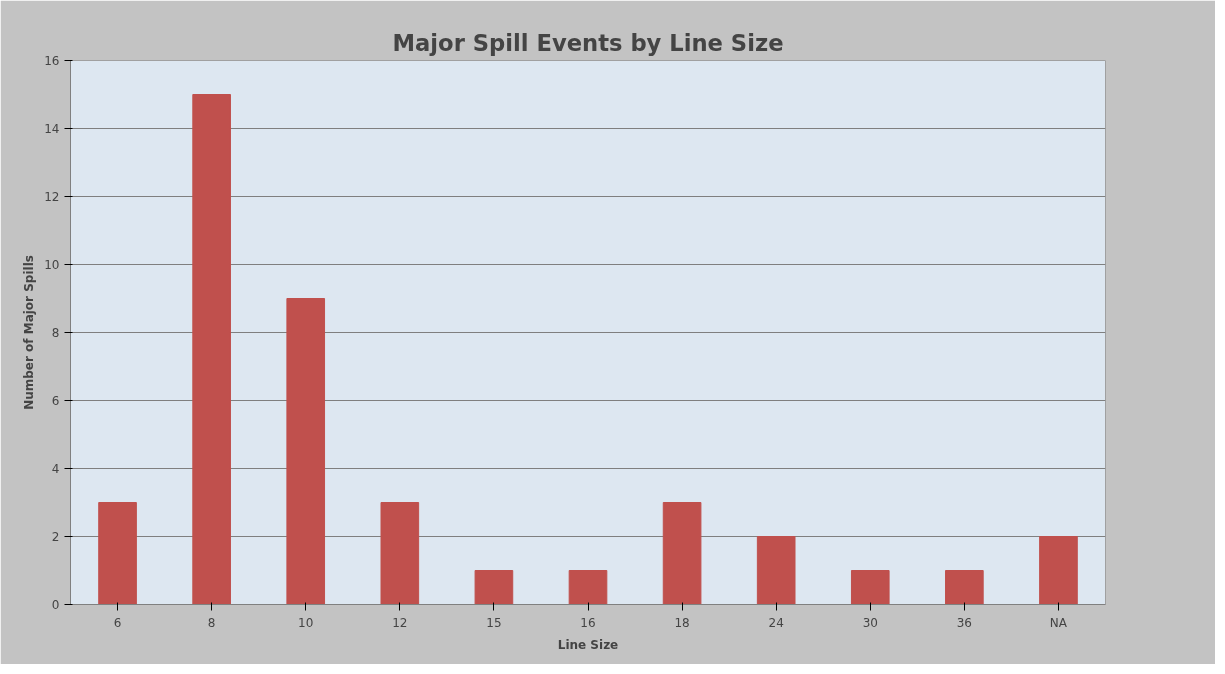 This screenshot has height=674, width=1225. Describe the element at coordinates (29, 332) in the screenshot. I see `y-axis-title: Number of Major Spills` at that location.